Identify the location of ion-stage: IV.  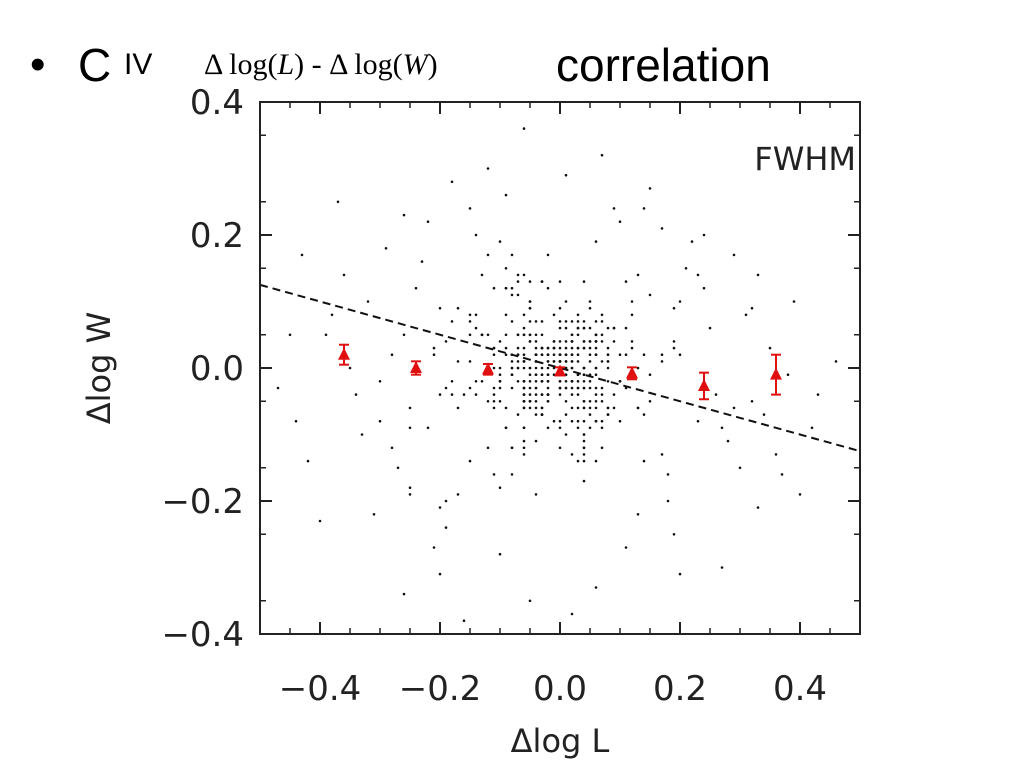
(138, 64).